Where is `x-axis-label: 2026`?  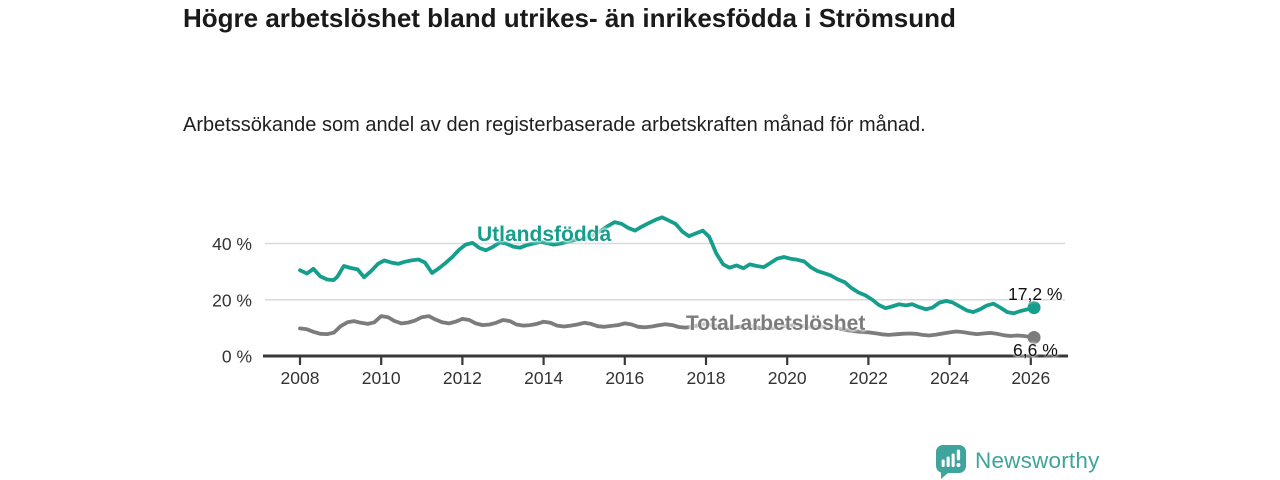 x-axis-label: 2026 is located at coordinates (1030, 378).